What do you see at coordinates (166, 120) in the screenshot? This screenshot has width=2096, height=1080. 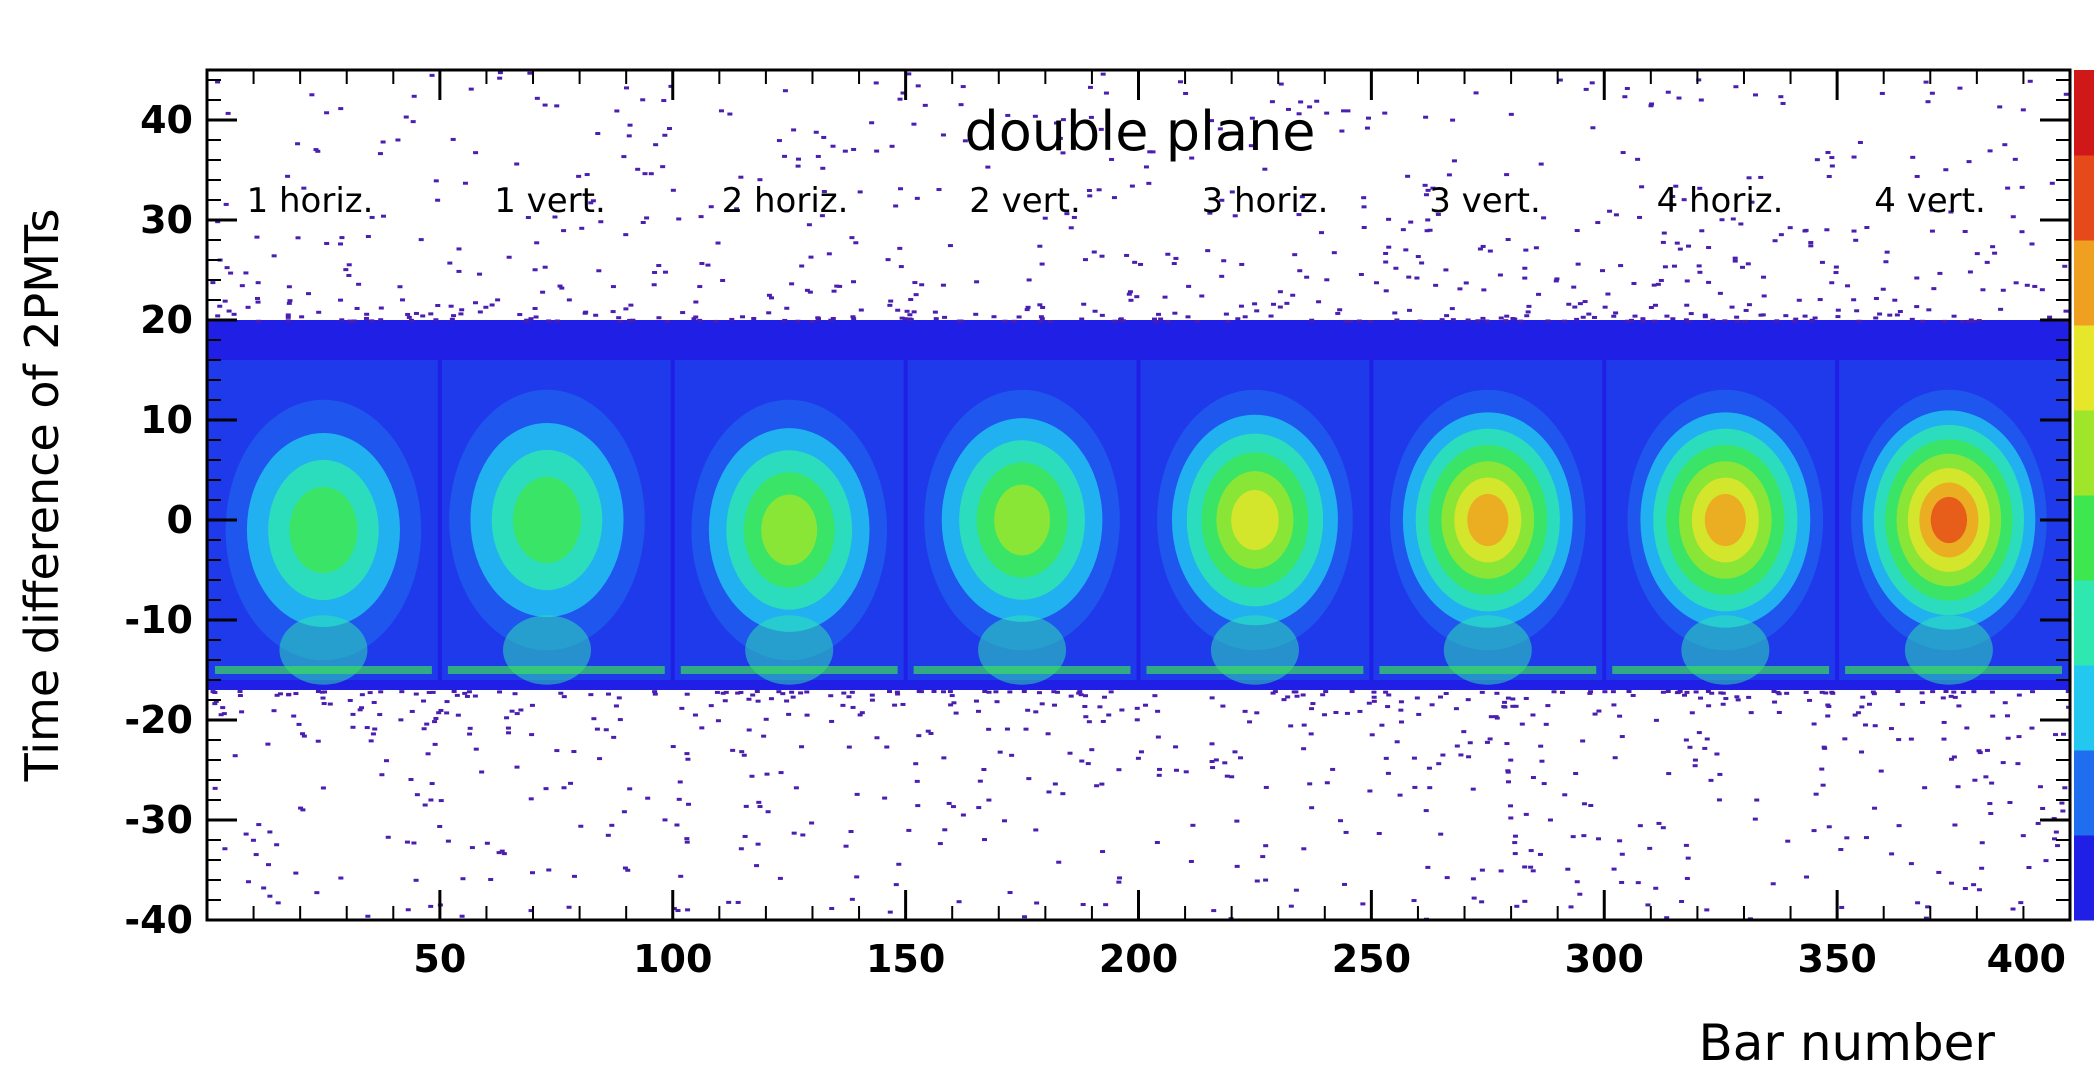 I see `y-tick-label: 40` at bounding box center [166, 120].